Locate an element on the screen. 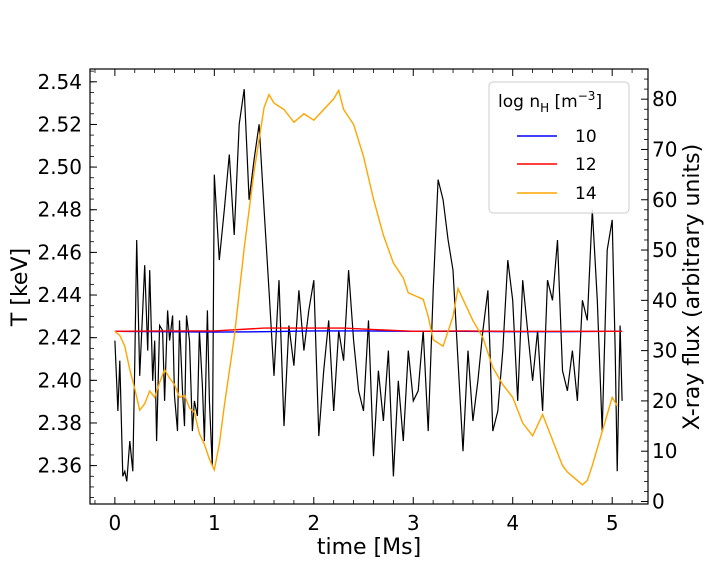 Image resolution: width=720 pixels, height=576 pixels. legend-title: log nH [m−3] is located at coordinates (550, 102).